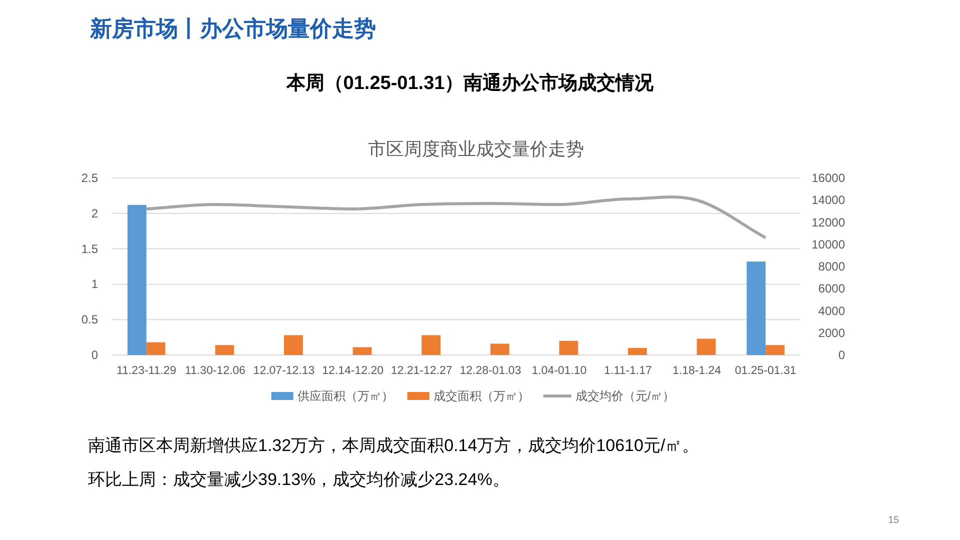 This screenshot has width=960, height=540. I want to click on text: 南通市区本周新增供应1.32万方，本周成交面积0.14万方，成交均价10610元/㎡。, so click(394, 445).